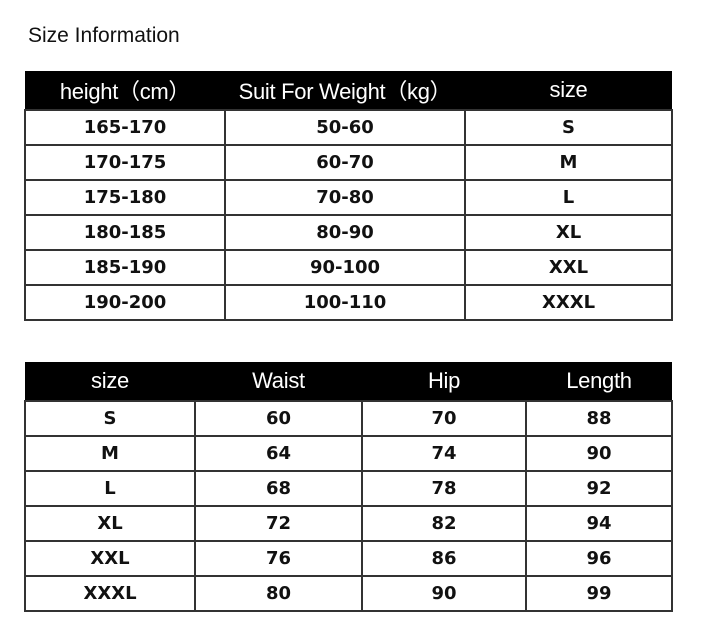 Image resolution: width=726 pixels, height=629 pixels. Describe the element at coordinates (345, 127) in the screenshot. I see `table-cell: 50-60` at that location.